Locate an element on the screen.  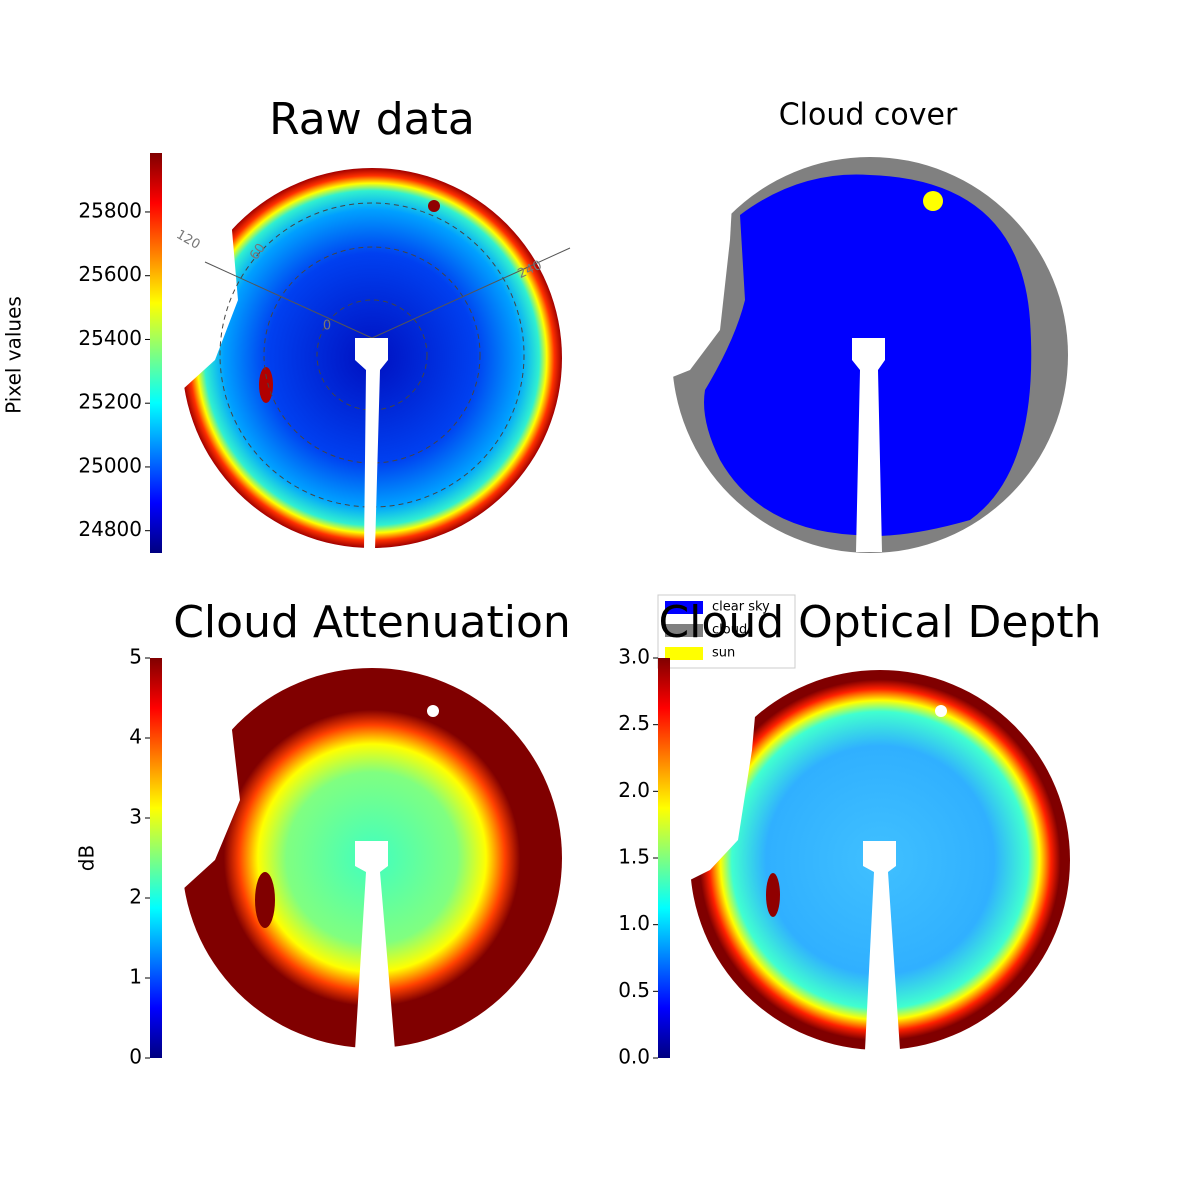
colorbar-tick-label: 1.5 is located at coordinates (634, 857).